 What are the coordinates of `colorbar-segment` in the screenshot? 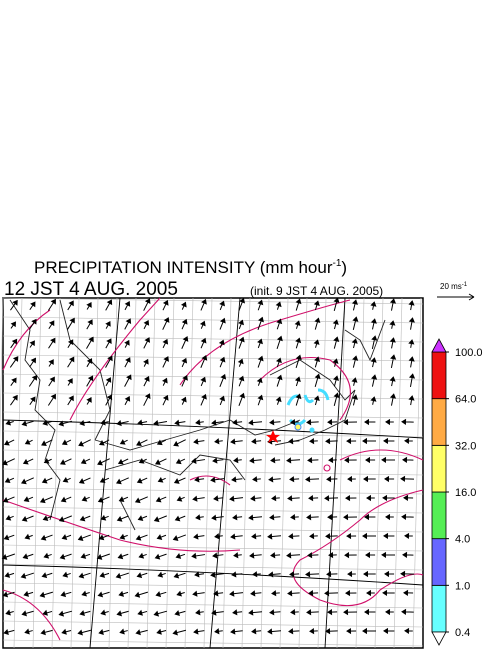 It's located at (439, 562).